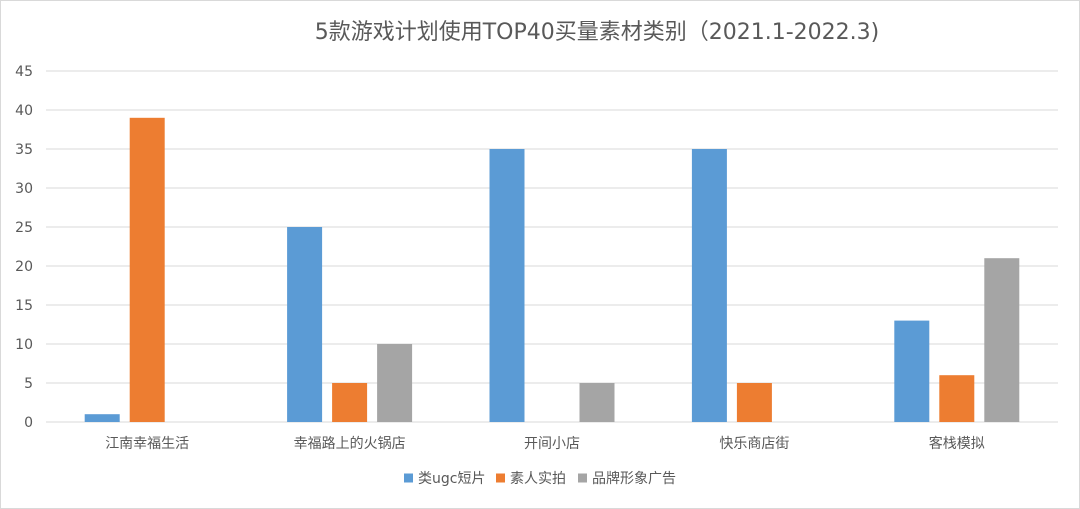  What do you see at coordinates (24, 345) in the screenshot?
I see `y-tick-label: 10` at bounding box center [24, 345].